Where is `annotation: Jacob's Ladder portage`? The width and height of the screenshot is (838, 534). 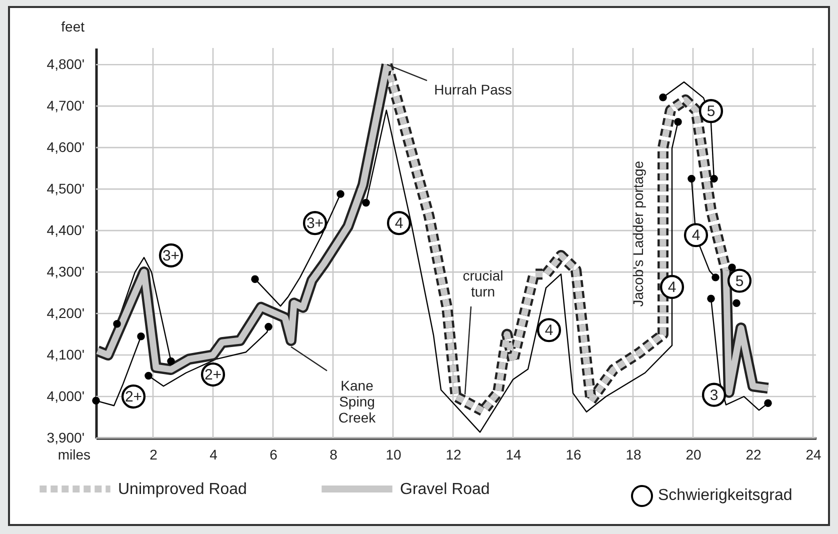 annotation: Jacob's Ladder portage is located at coordinates (638, 233).